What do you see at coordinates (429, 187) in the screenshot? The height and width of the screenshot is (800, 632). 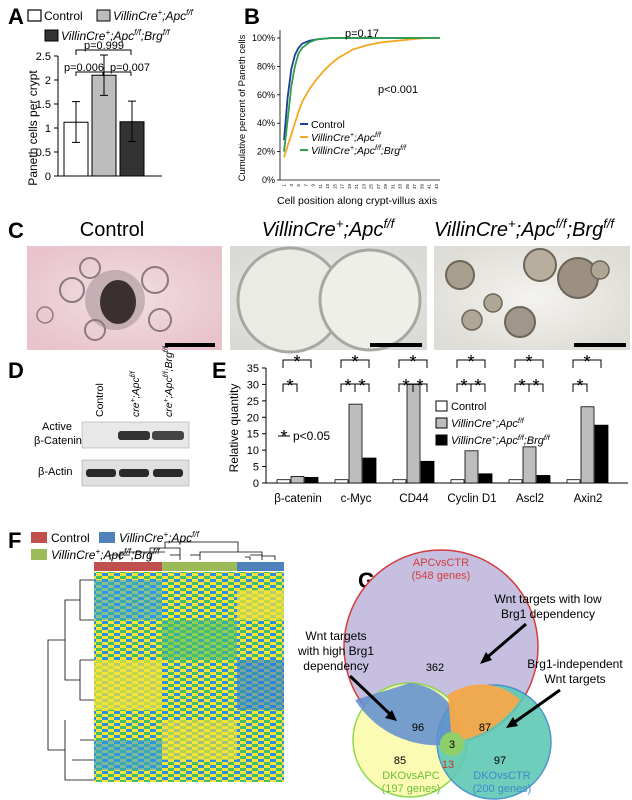 I see `panel-b-xtick-label: 41` at bounding box center [429, 187].